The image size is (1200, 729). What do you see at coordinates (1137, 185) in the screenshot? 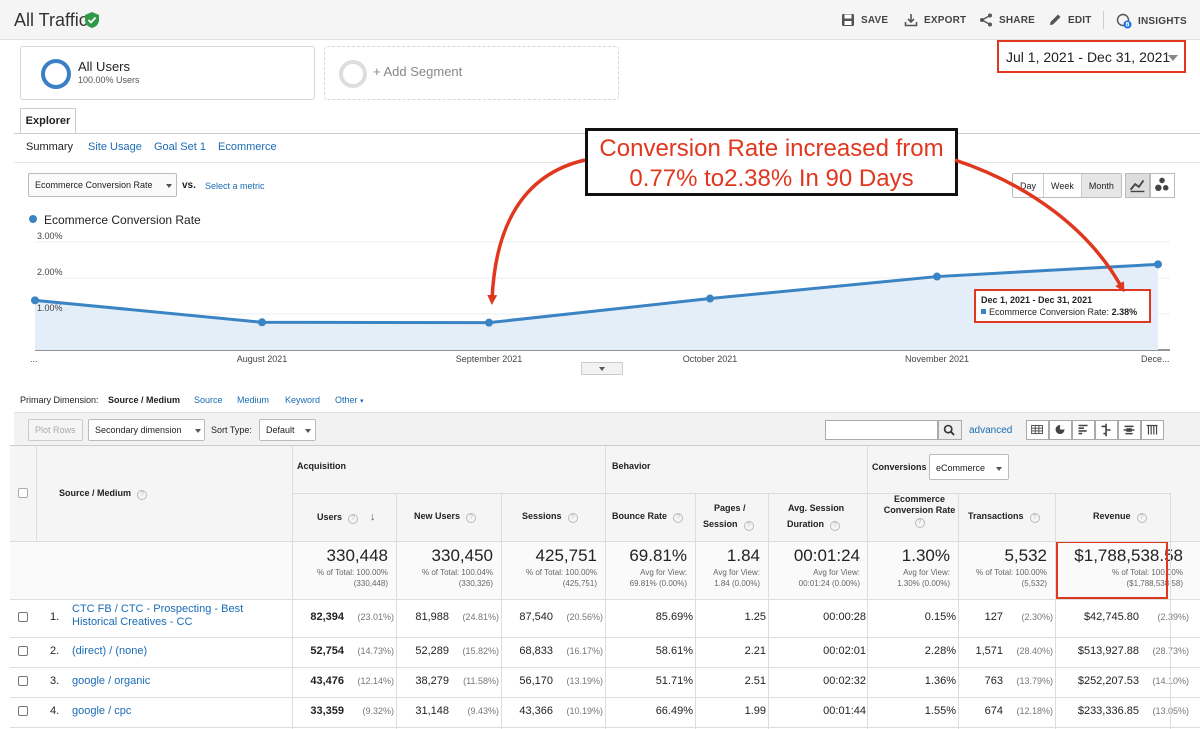
I see `line-chart-button` at bounding box center [1137, 185].